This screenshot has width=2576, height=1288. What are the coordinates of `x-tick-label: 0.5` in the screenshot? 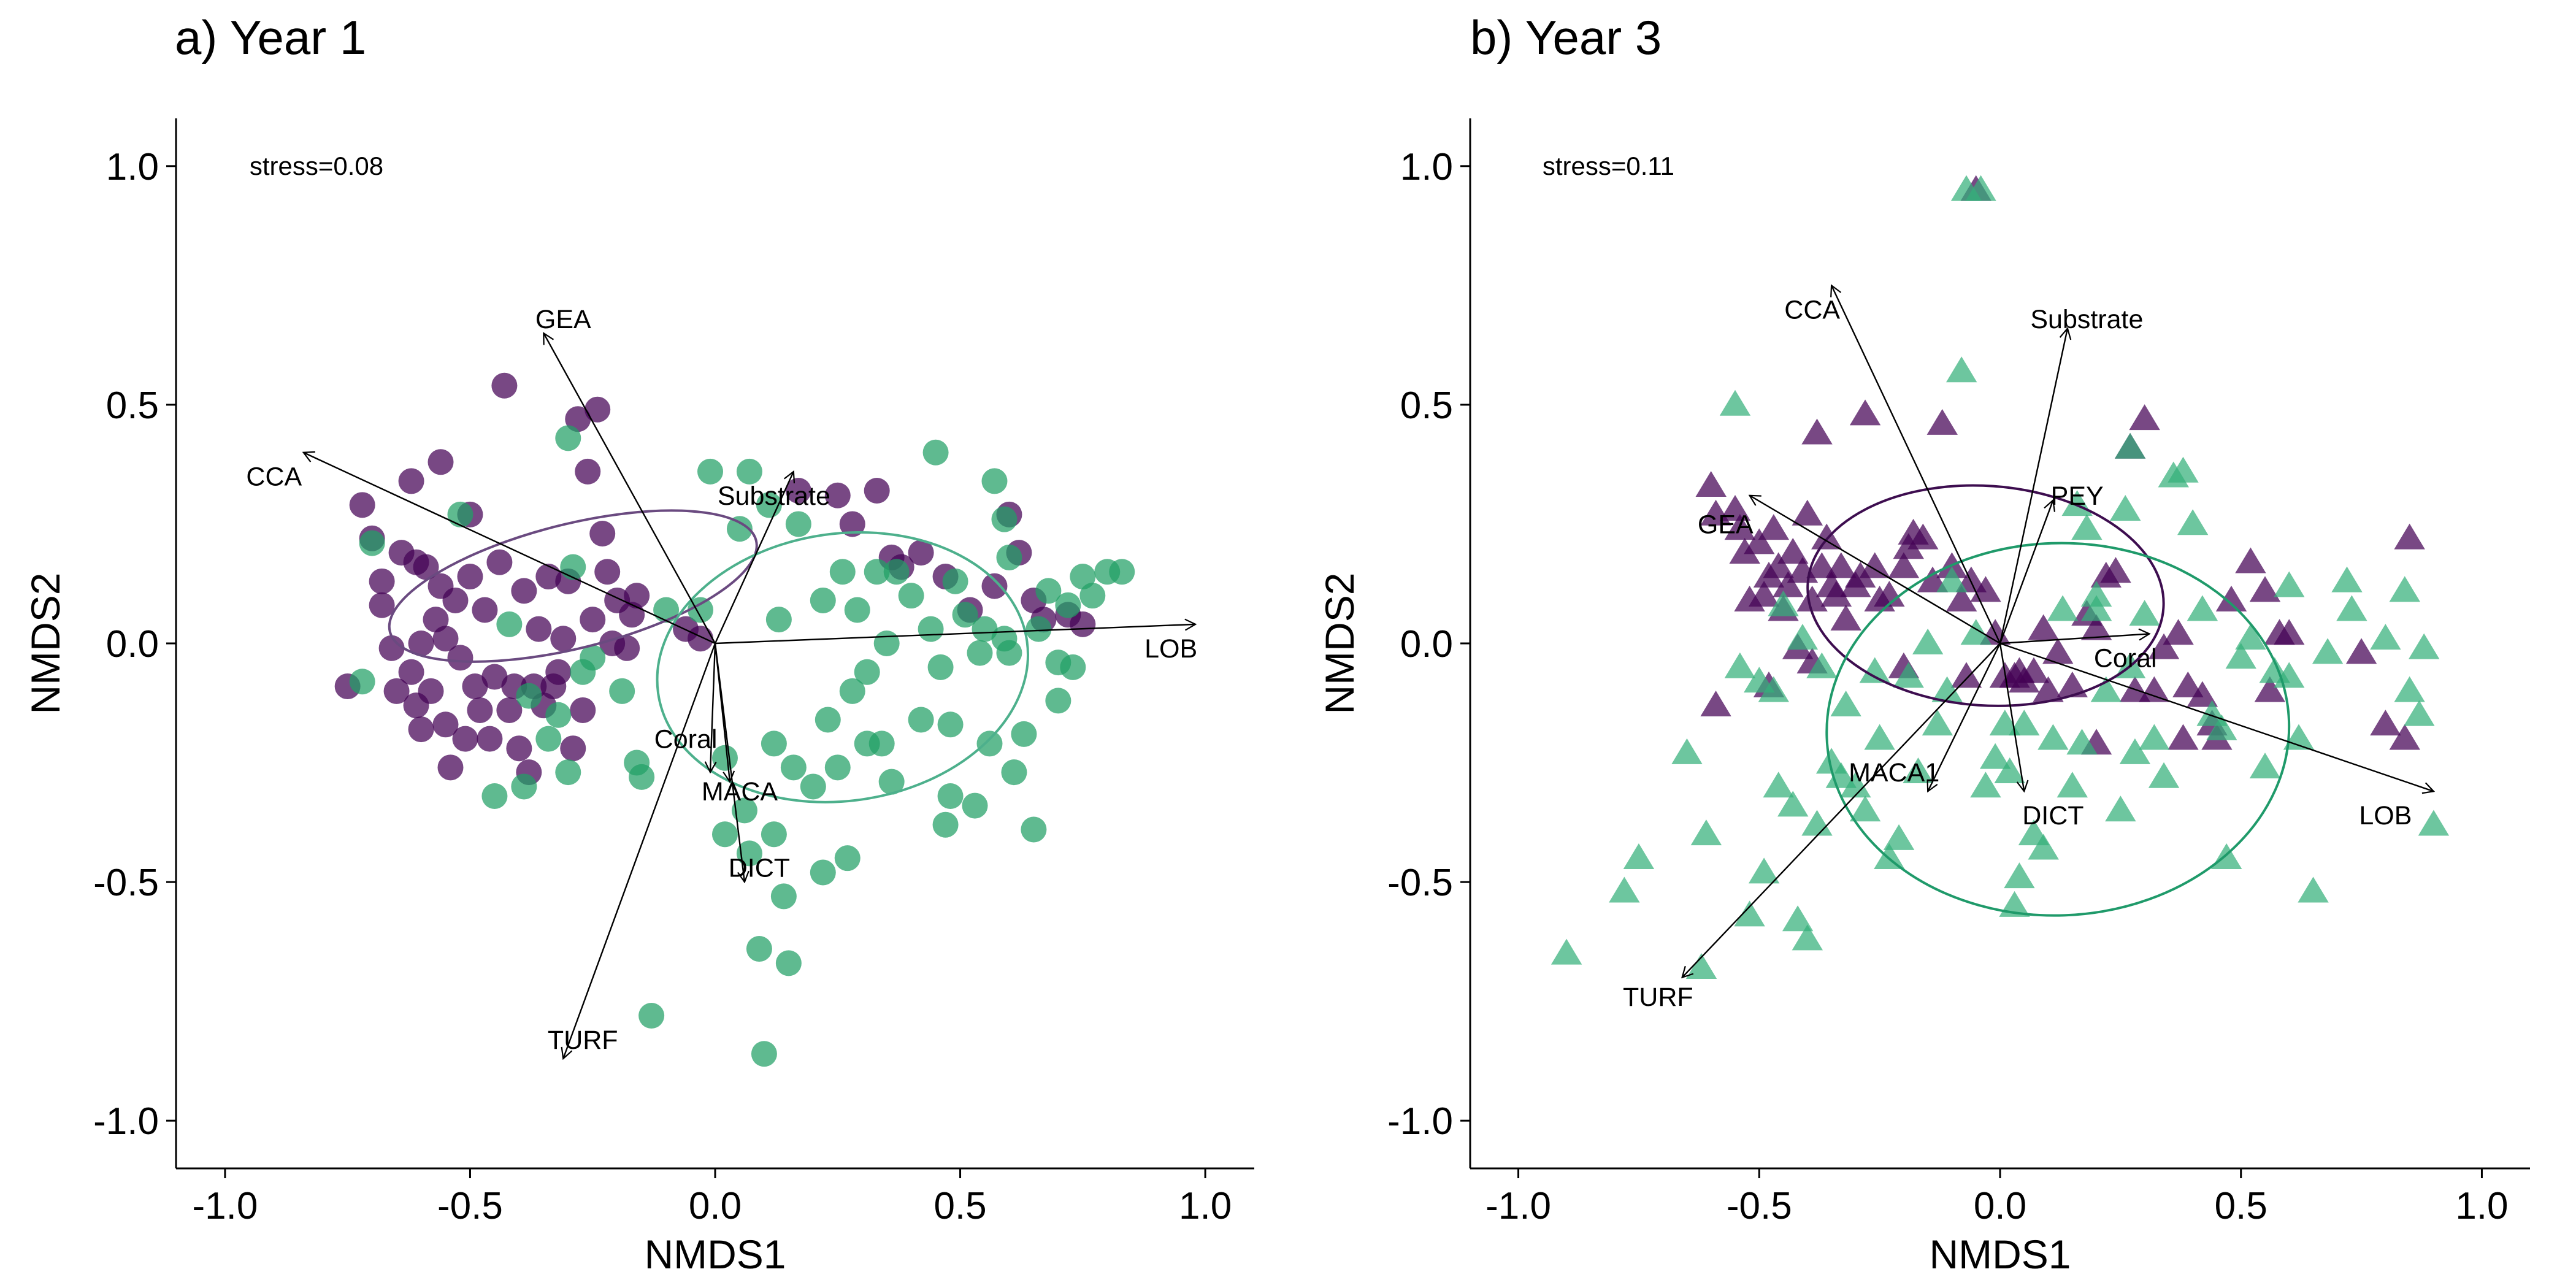 It's located at (2241, 1206).